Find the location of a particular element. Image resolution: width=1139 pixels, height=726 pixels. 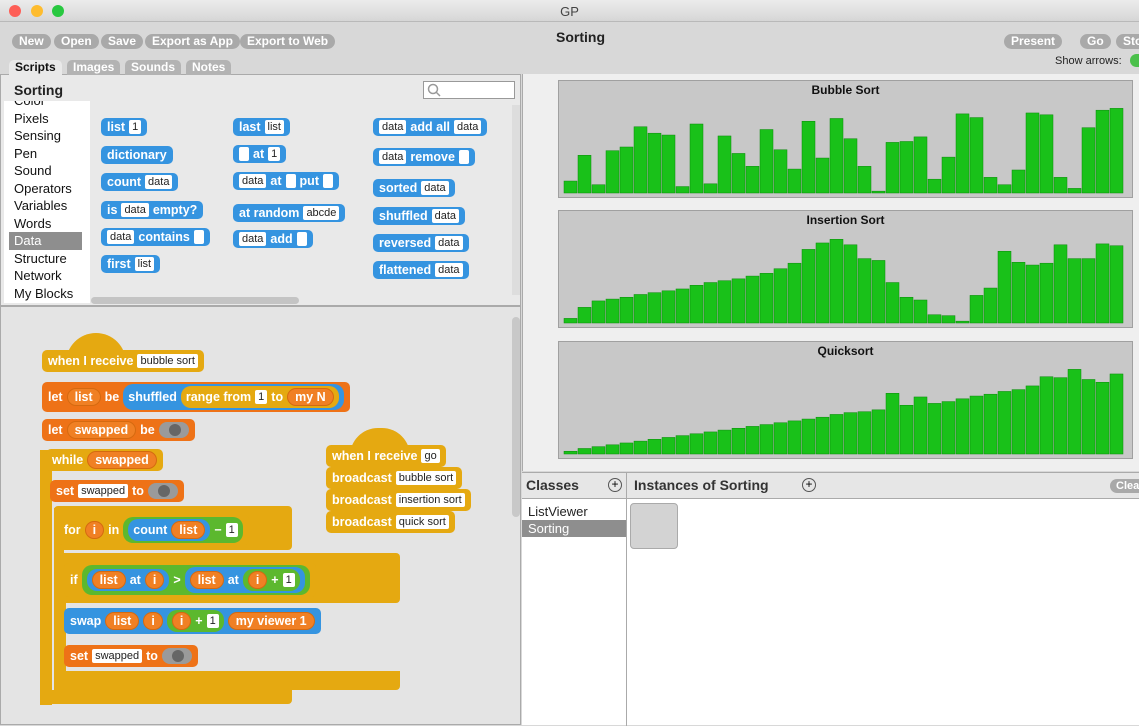

palette-block: last list is located at coordinates (261, 127).